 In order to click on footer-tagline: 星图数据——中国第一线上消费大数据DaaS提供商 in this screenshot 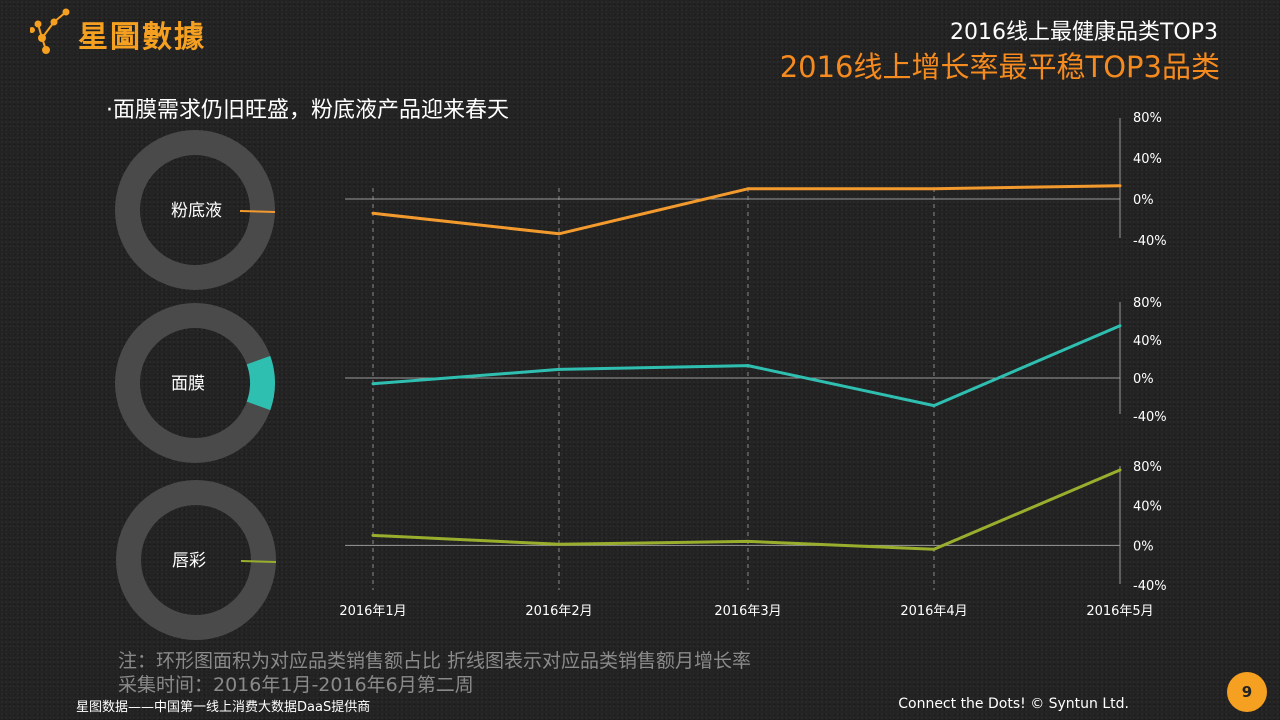, I will do `click(223, 707)`.